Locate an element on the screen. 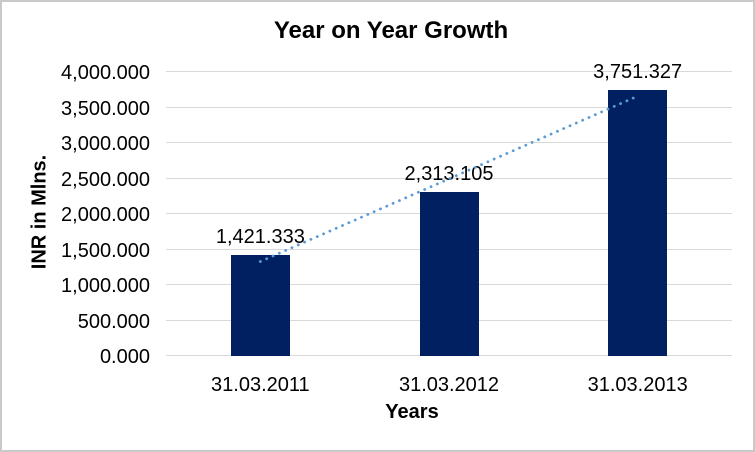 The image size is (755, 452). y-tick-label: 2,500.000 is located at coordinates (105, 179).